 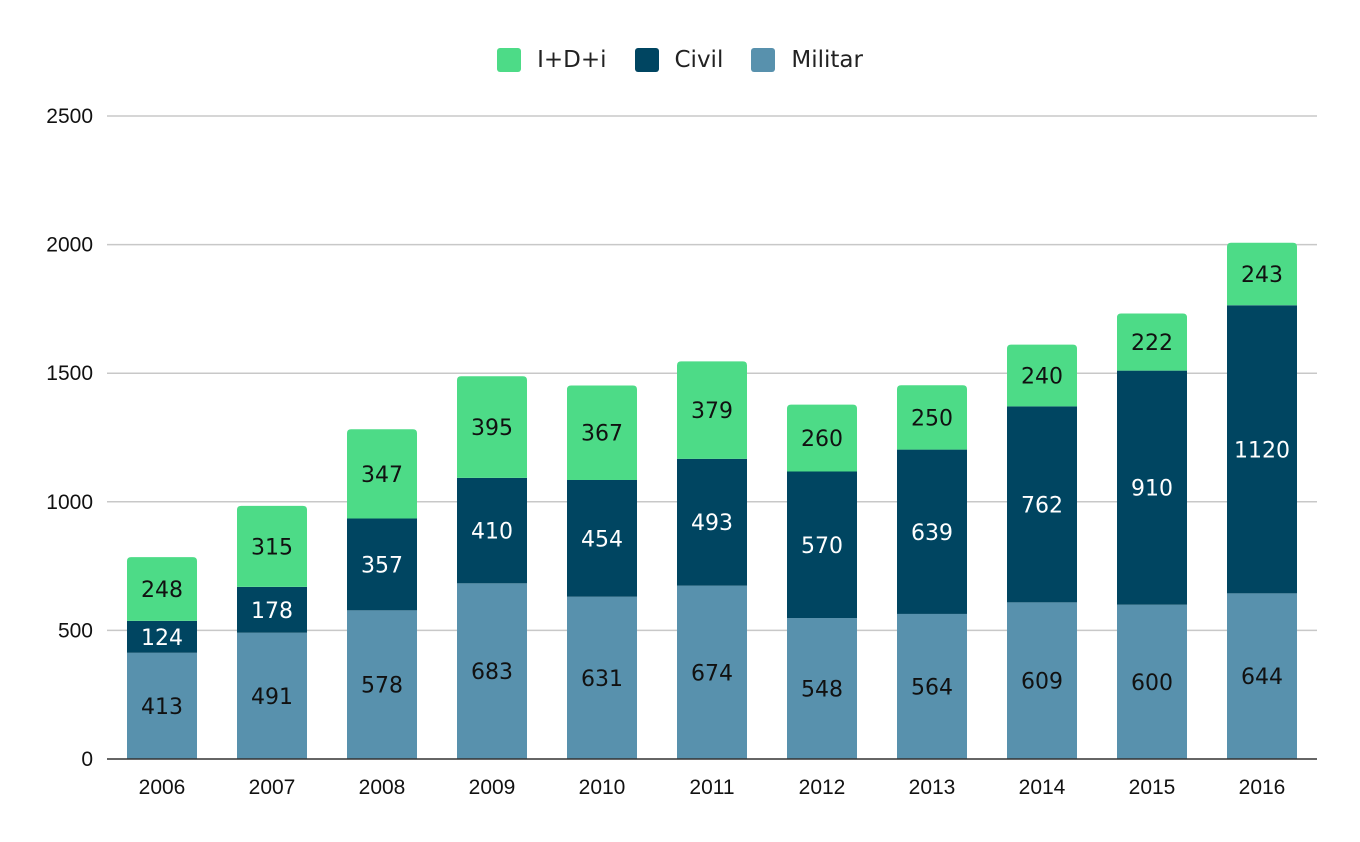 I want to click on x-tick-label: 2016, so click(x=1262, y=787).